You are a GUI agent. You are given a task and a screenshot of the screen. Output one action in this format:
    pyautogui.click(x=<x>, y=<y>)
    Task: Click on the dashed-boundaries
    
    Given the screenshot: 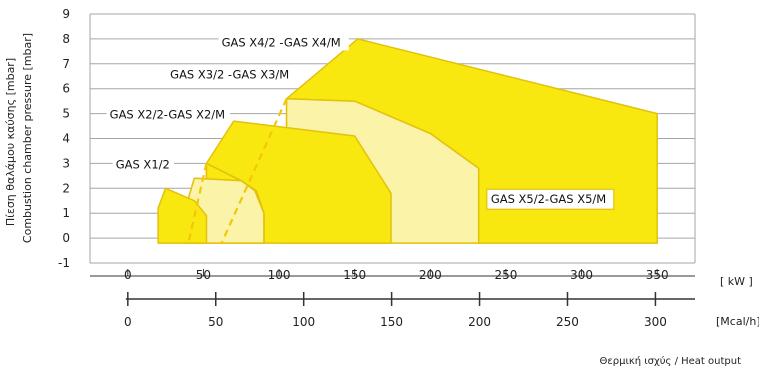 What is the action you would take?
    pyautogui.click(x=237, y=171)
    